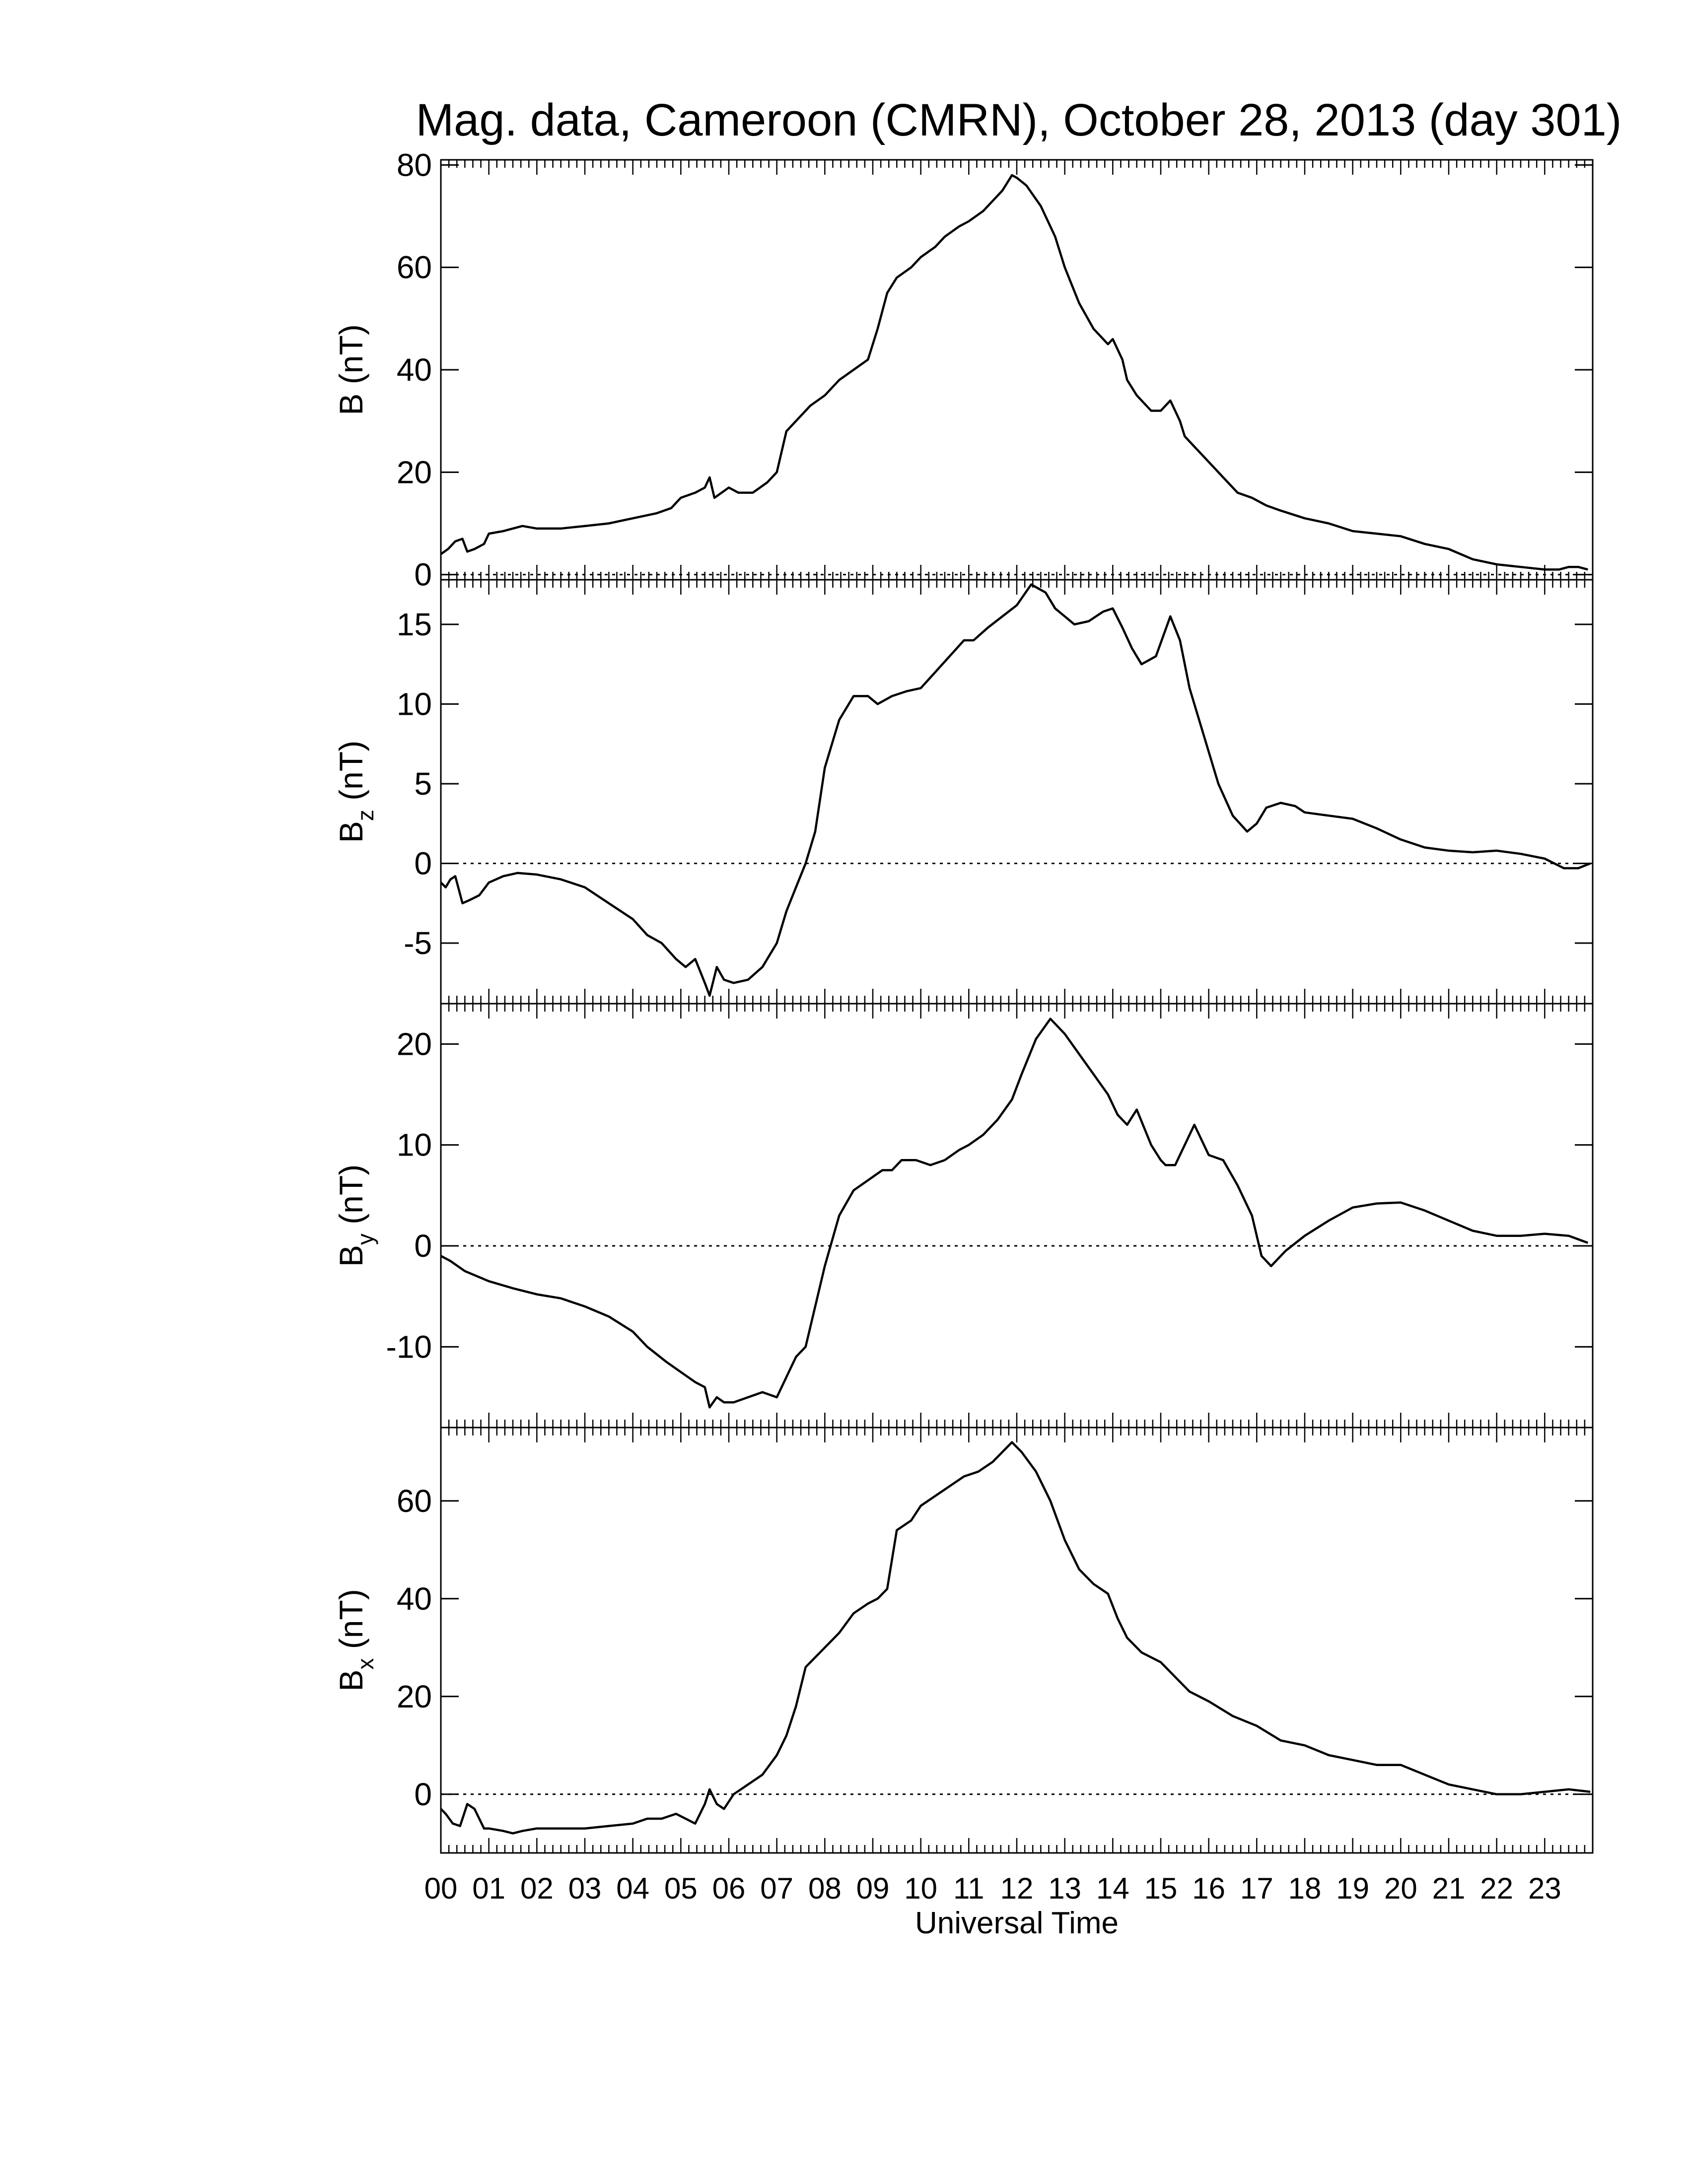 This screenshot has width=1688, height=2184. Describe the element at coordinates (355, 1215) in the screenshot. I see `y-axis-label: By (nT)` at that location.